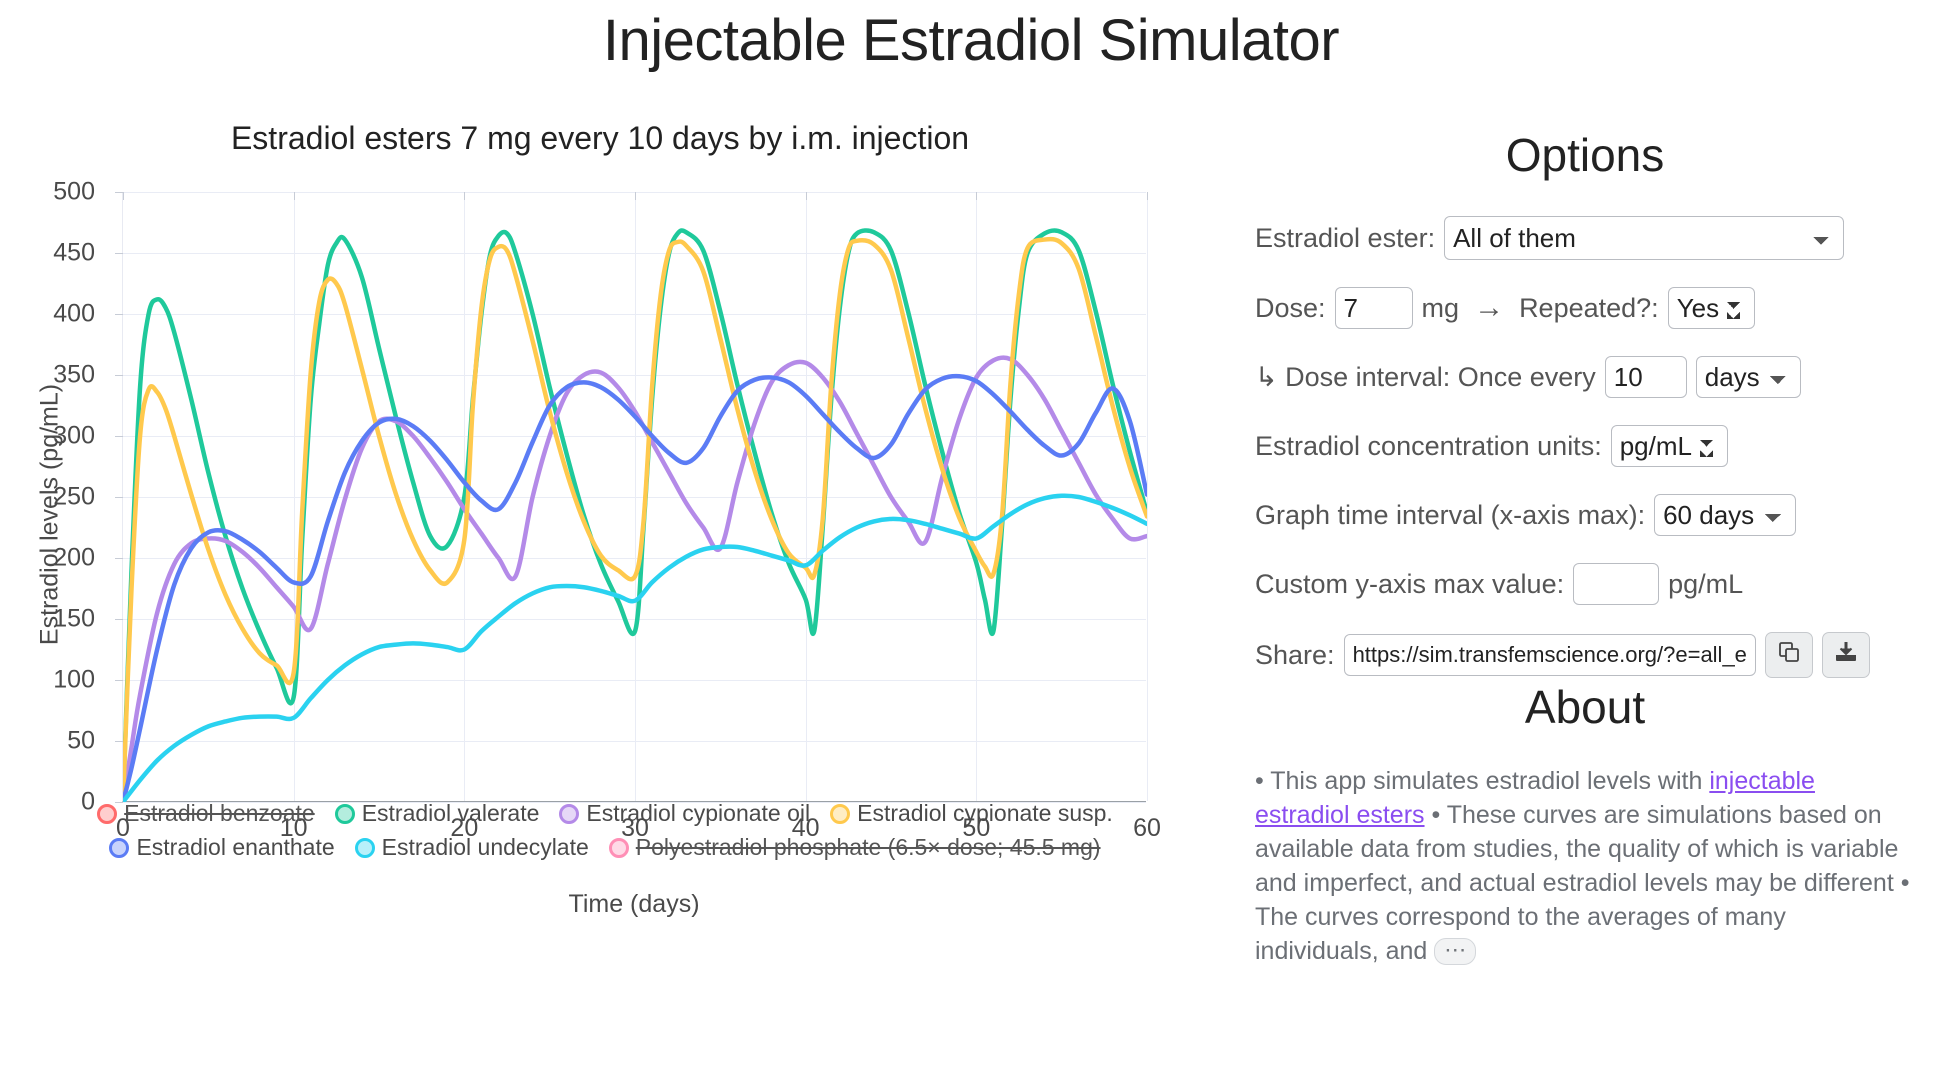 This screenshot has height=1085, width=1942. Describe the element at coordinates (1711, 308) in the screenshot. I see `repeated-select: Yes` at that location.